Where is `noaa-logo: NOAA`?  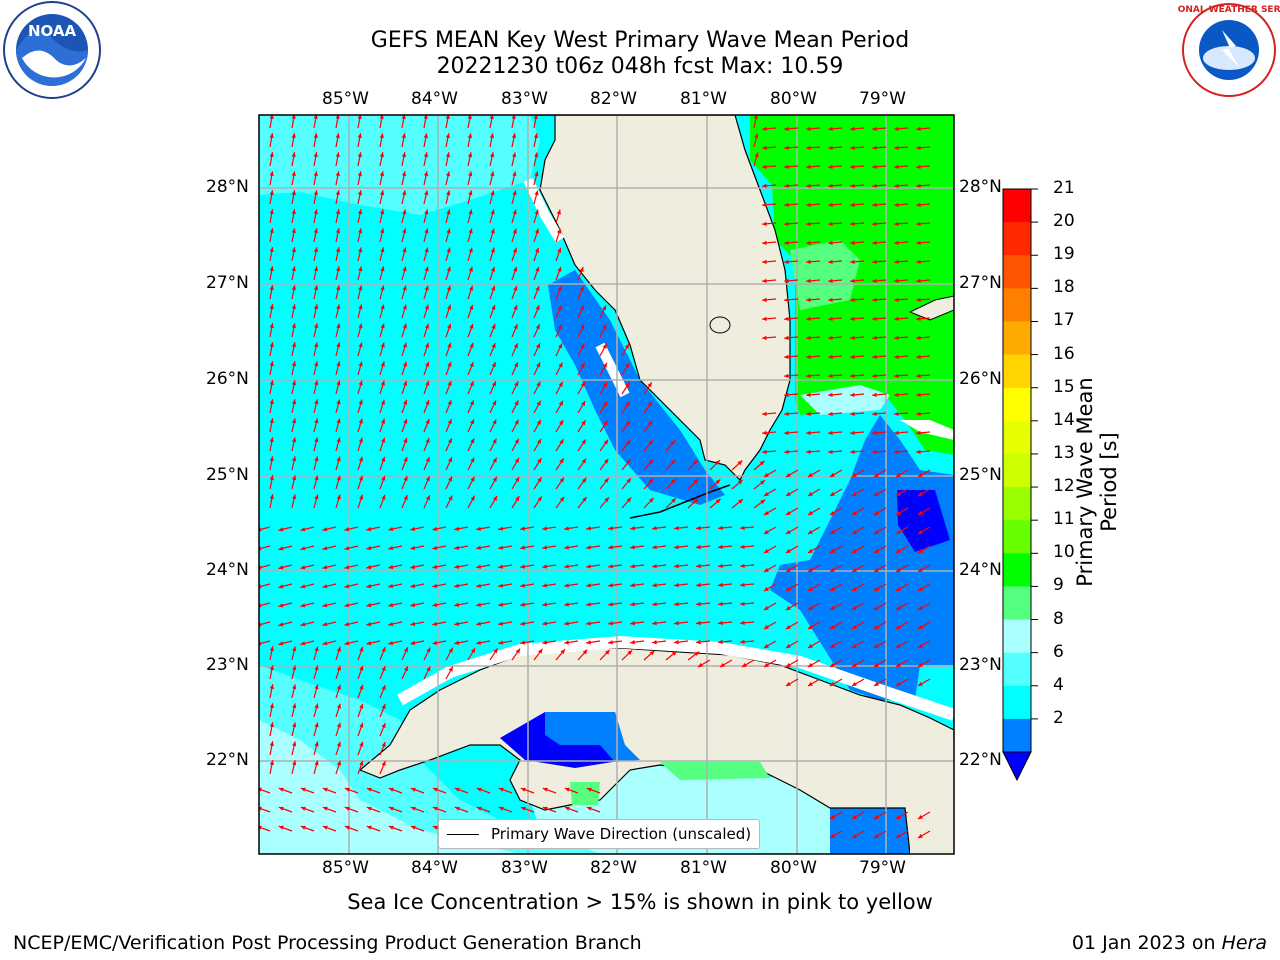 noaa-logo: NOAA is located at coordinates (52, 52).